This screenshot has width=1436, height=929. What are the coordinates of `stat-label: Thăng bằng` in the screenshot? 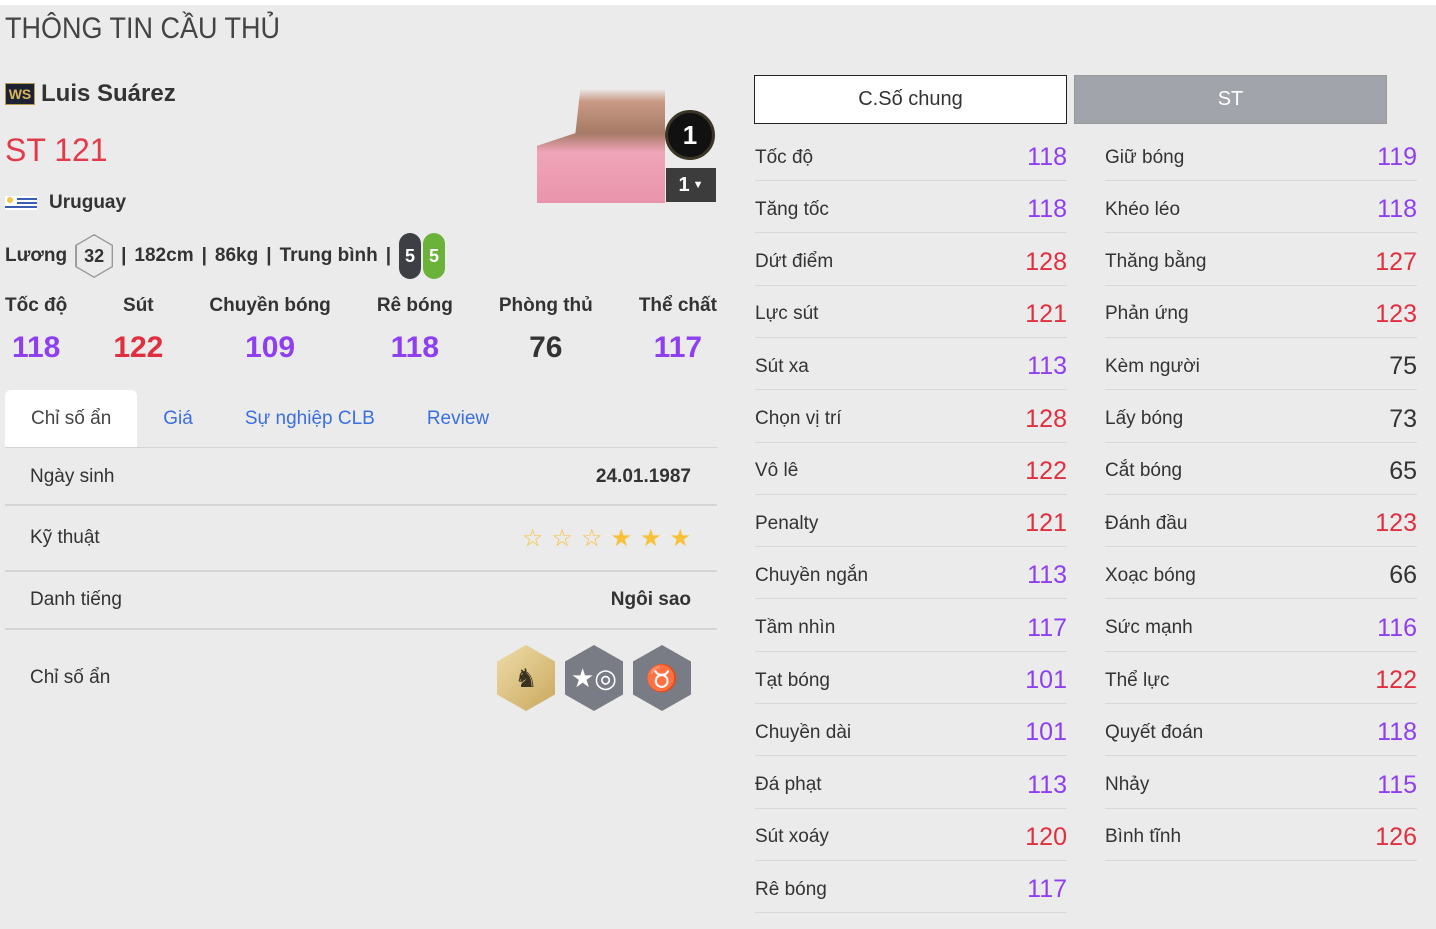 It's located at (1156, 262).